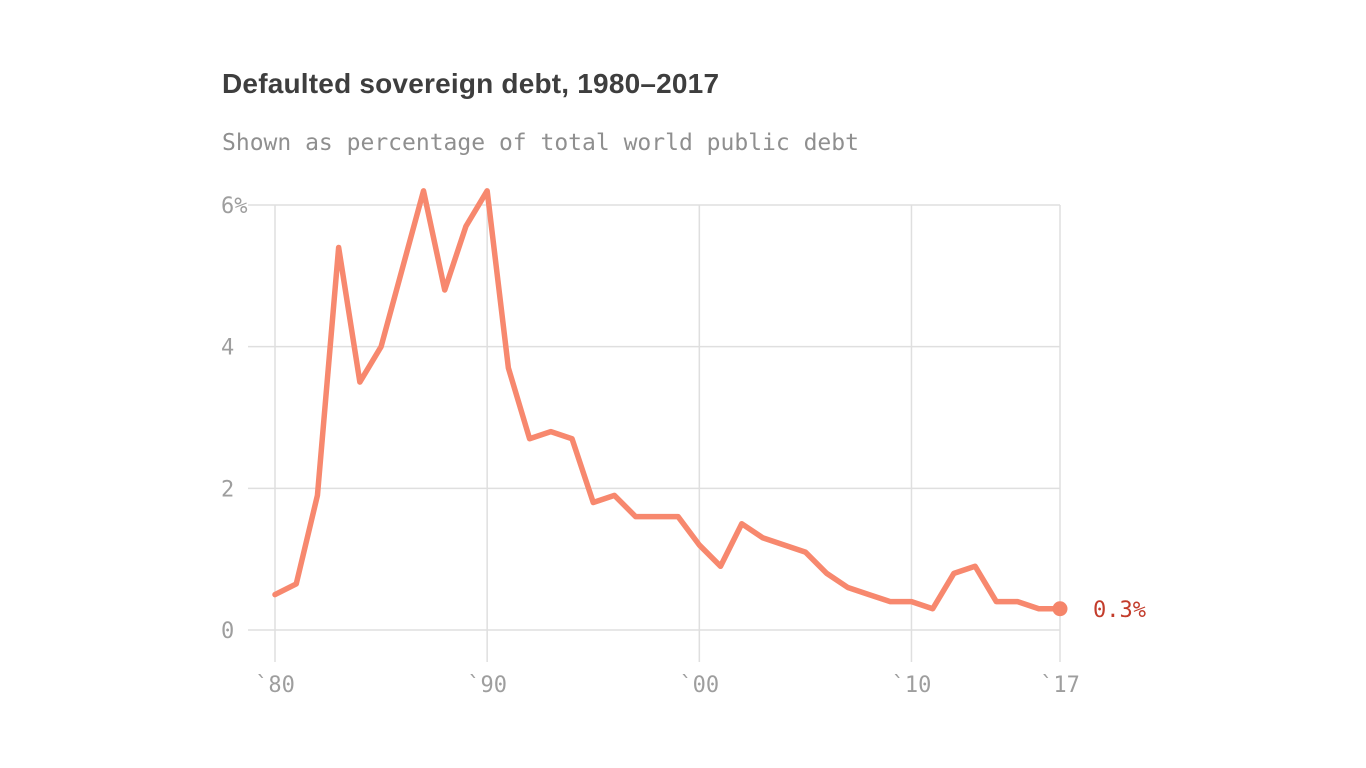  I want to click on x-axis-tick-label: `00, so click(699, 685).